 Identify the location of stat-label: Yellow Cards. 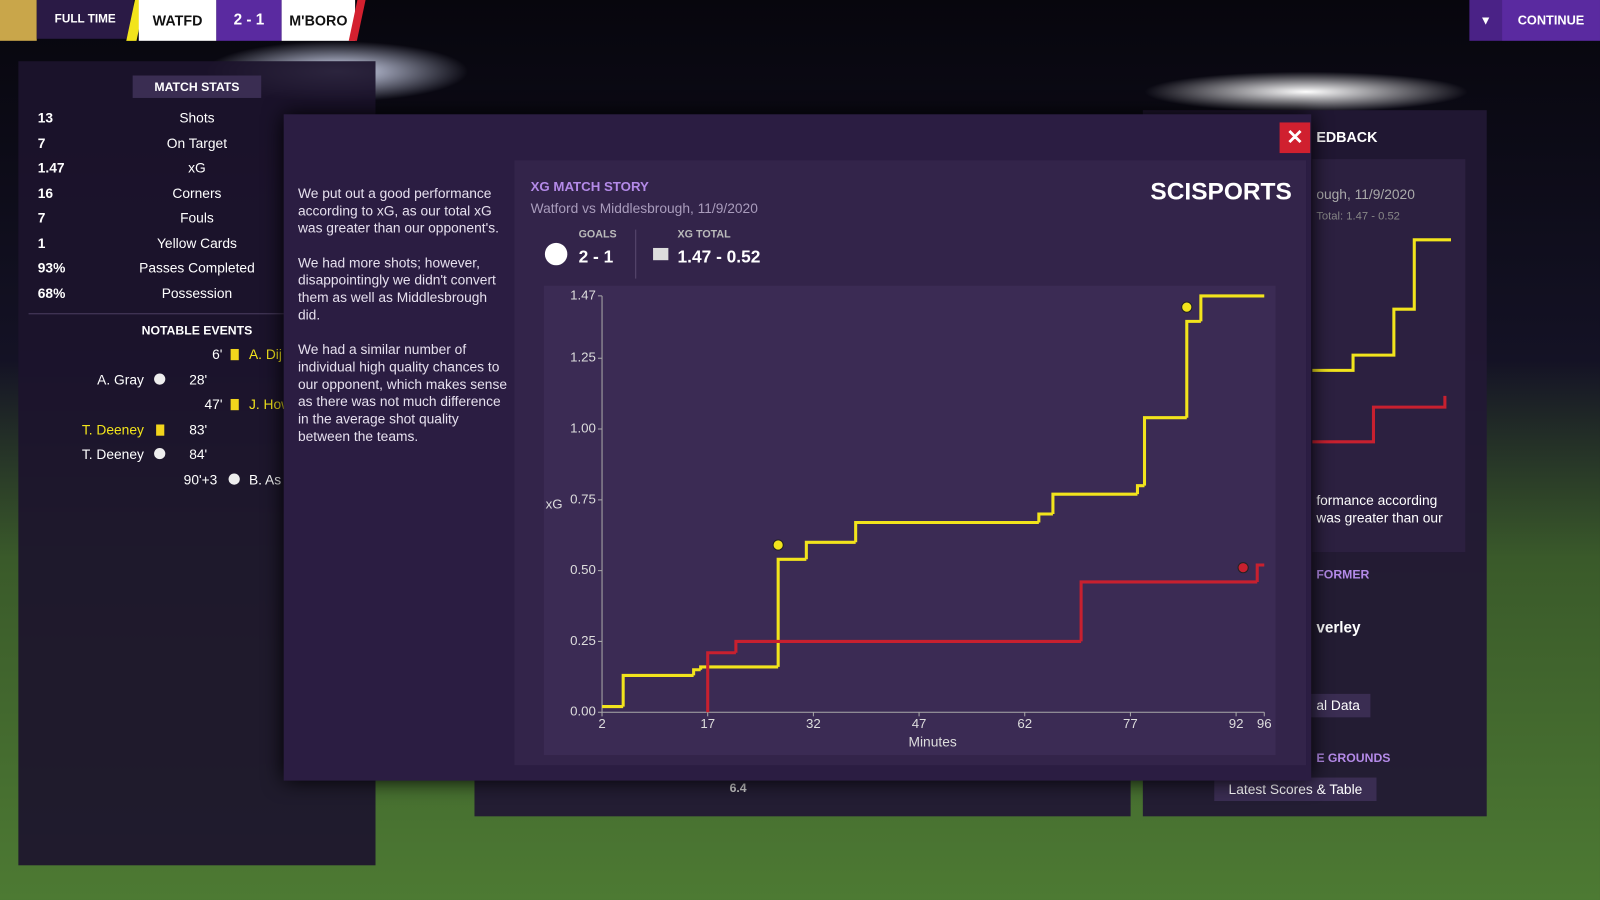
(196, 243).